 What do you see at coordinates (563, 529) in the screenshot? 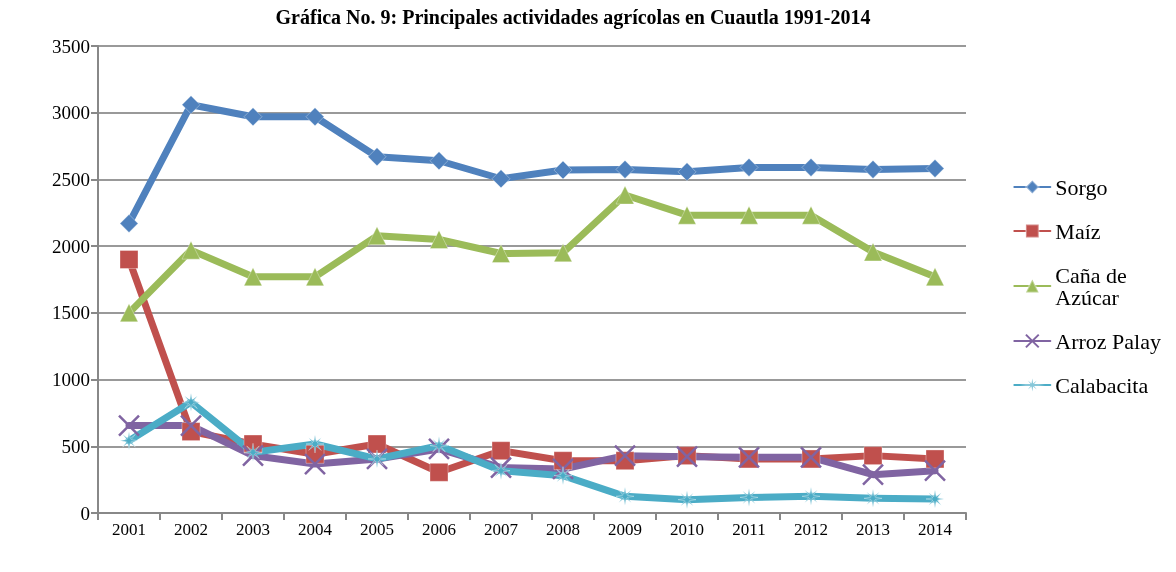
I see `x-tick-label: 2008` at bounding box center [563, 529].